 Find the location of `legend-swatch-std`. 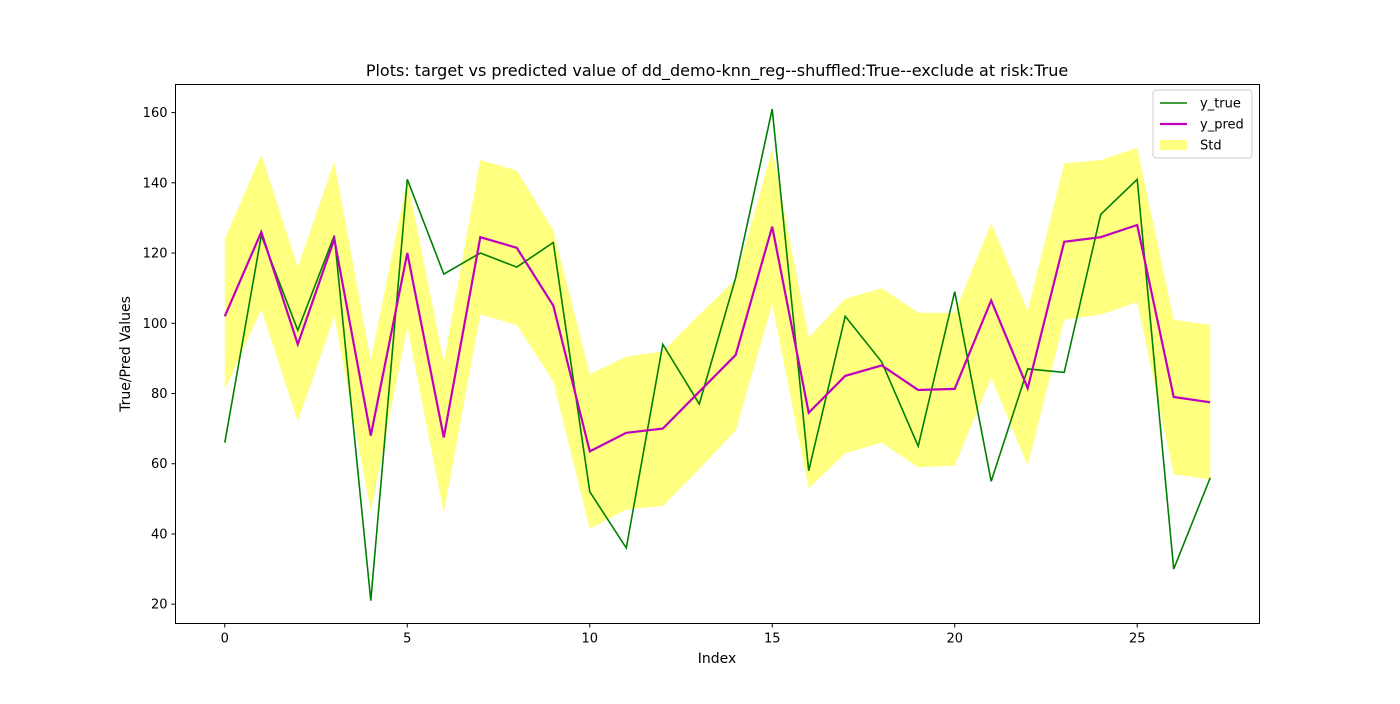

legend-swatch-std is located at coordinates (1173, 145).